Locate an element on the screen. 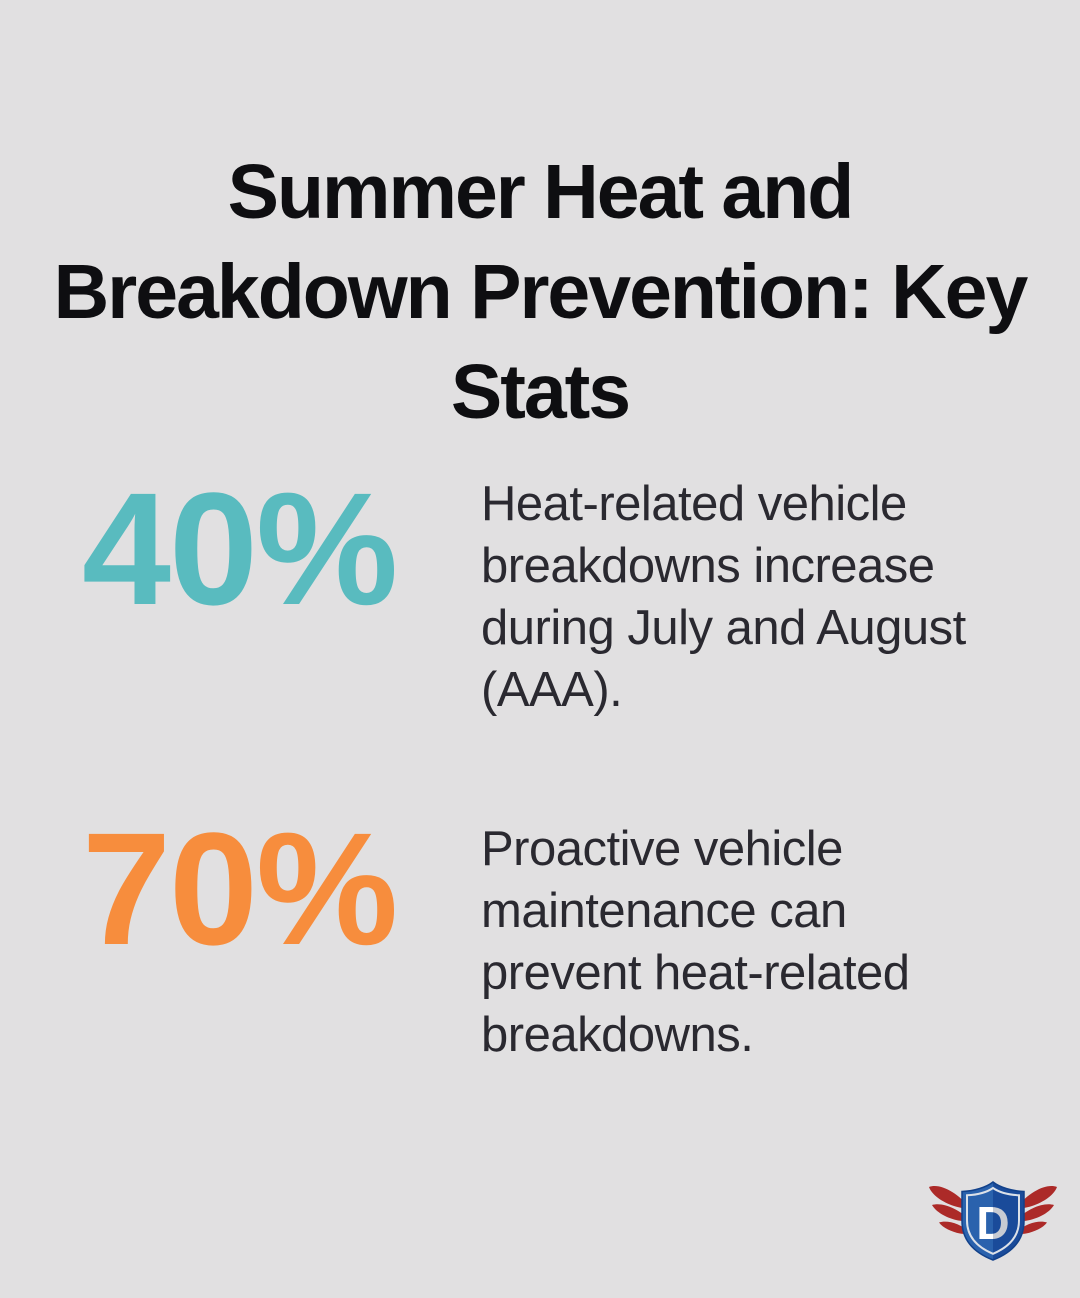  brand-logo: D is located at coordinates (993, 1221).